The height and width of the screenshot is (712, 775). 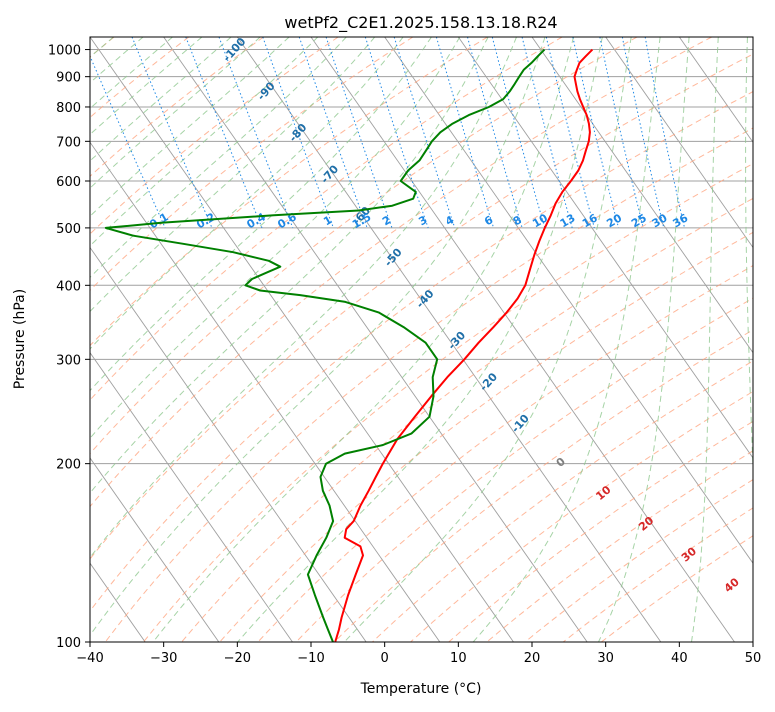 What do you see at coordinates (458, 658) in the screenshot?
I see `x-tick-label: 10` at bounding box center [458, 658].